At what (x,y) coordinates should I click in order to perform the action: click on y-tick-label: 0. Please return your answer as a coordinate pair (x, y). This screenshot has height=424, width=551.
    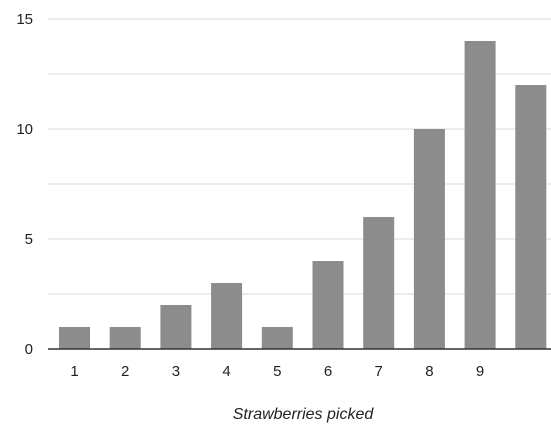
    Looking at the image, I should click on (29, 349).